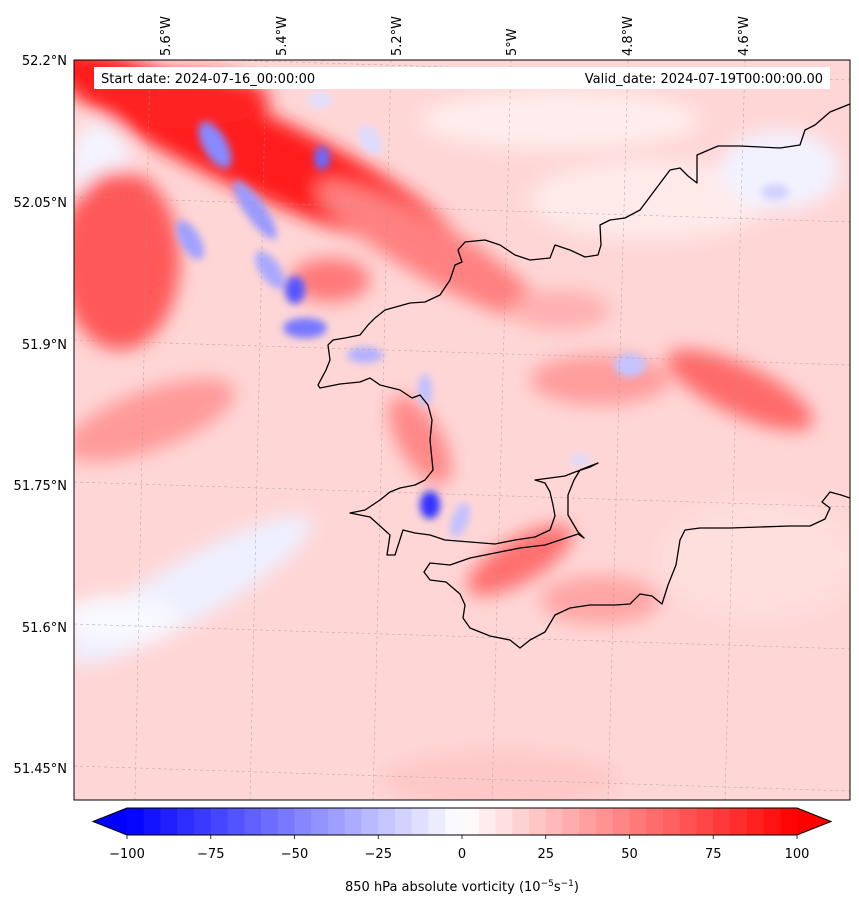  I want to click on lon-label-5-2w: 5.2°W, so click(397, 36).